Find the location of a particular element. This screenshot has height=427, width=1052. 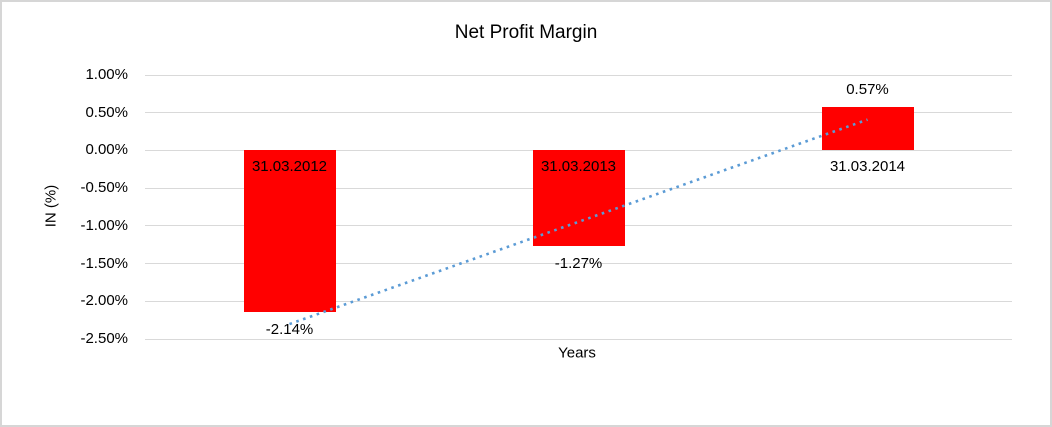

x-axis-title: Years is located at coordinates (577, 353).